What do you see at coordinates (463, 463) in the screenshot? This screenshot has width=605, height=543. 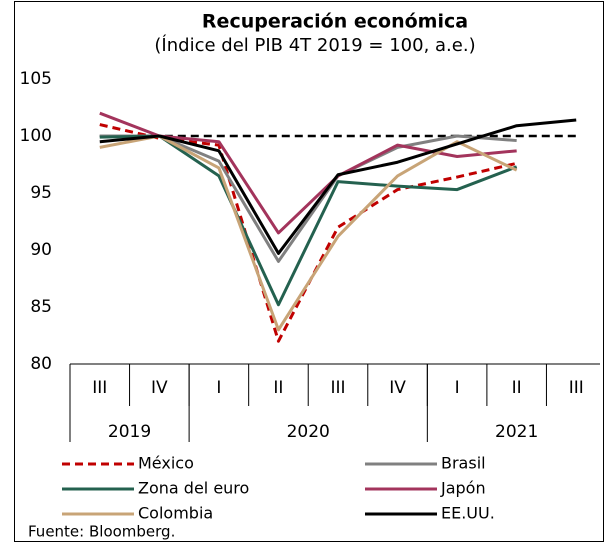 I see `legend-label: Brasil` at bounding box center [463, 463].